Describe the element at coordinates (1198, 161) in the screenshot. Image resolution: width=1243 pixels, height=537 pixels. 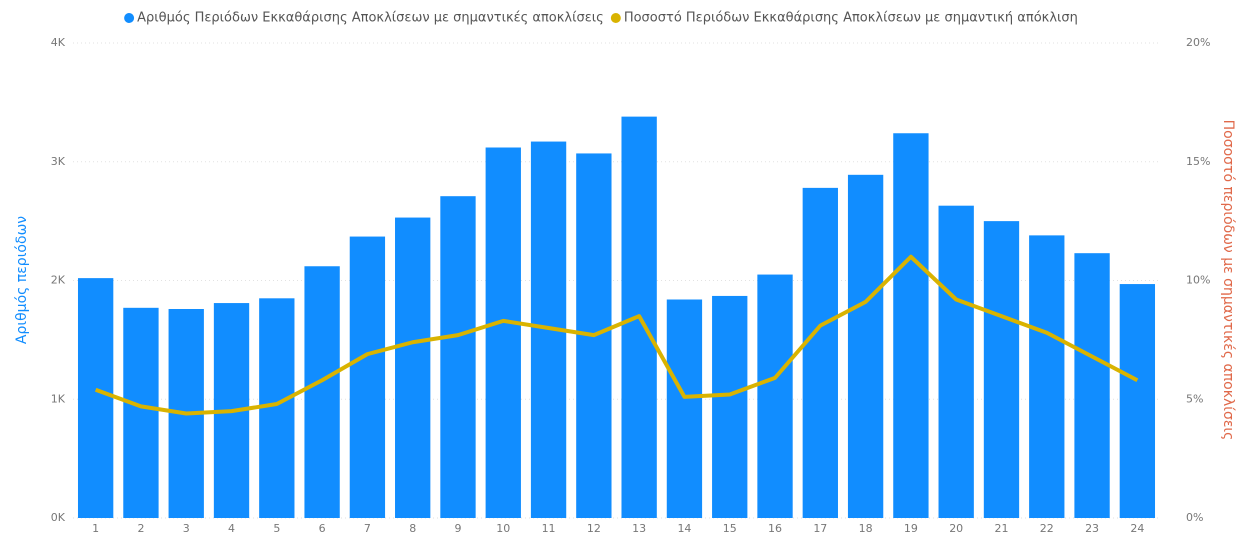
I see `y2-tick-label: 15%` at that location.